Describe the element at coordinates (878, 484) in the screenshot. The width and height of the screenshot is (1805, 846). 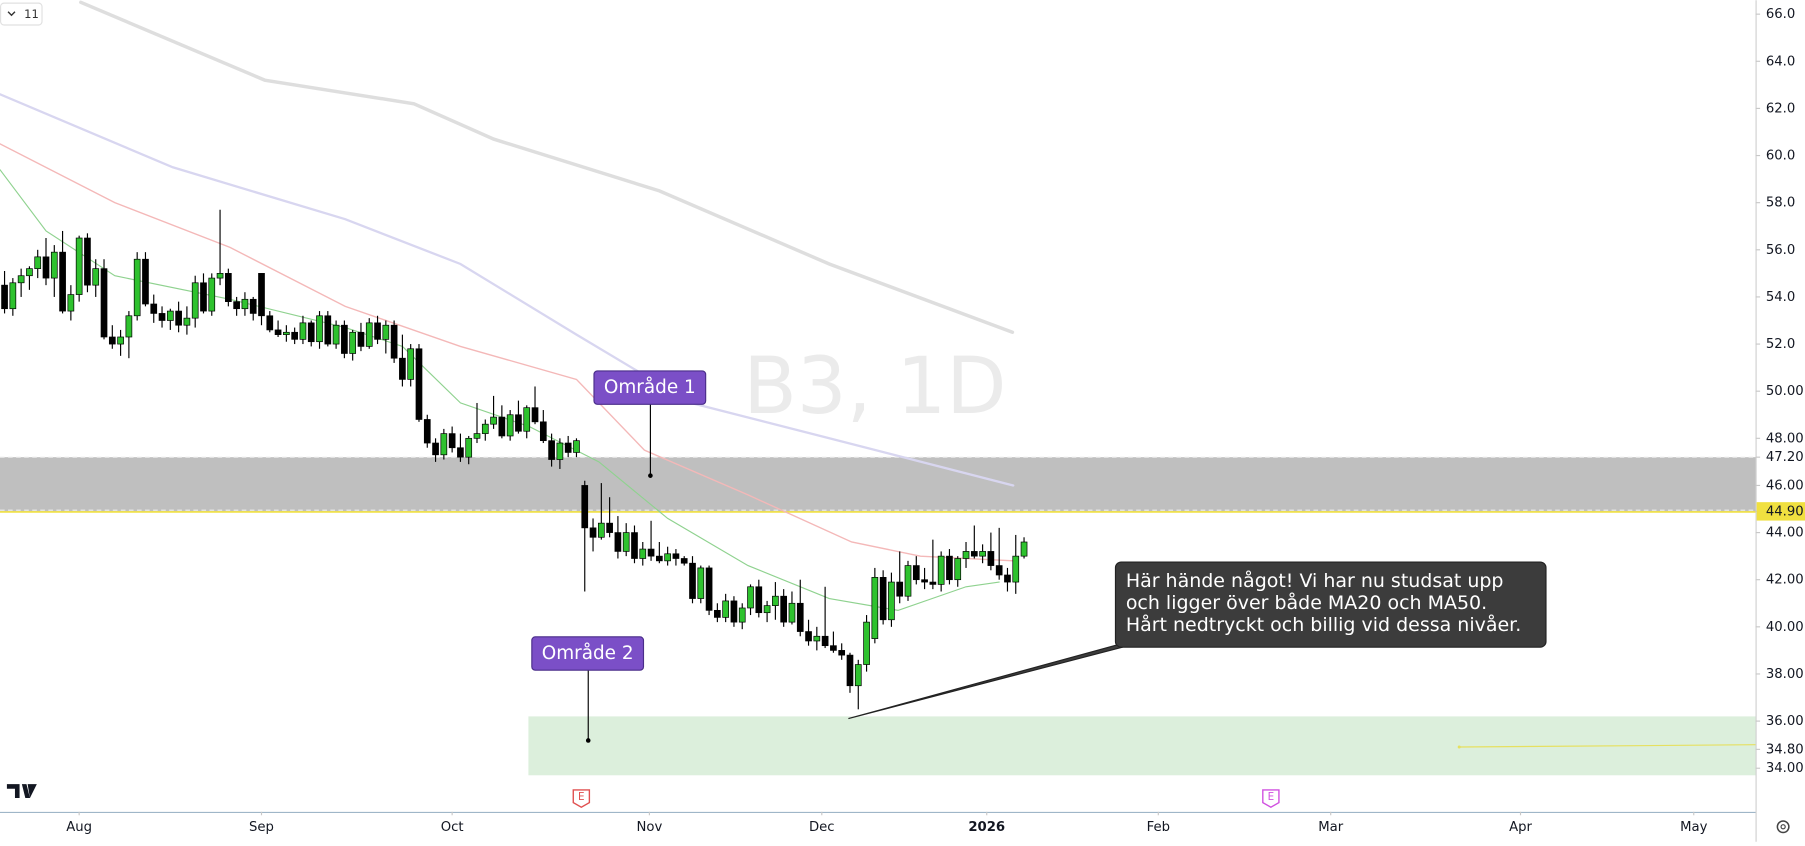
I see `zone` at that location.